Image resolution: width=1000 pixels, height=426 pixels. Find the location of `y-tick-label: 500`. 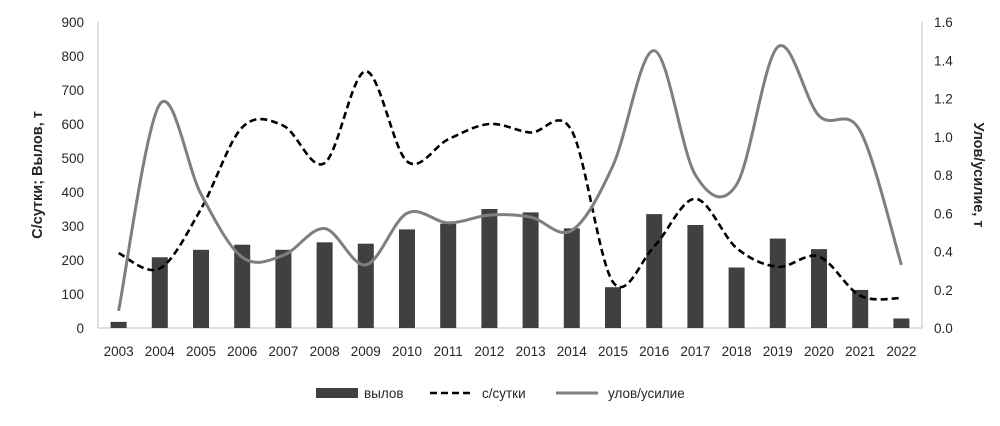

y-tick-label: 500 is located at coordinates (72, 158).